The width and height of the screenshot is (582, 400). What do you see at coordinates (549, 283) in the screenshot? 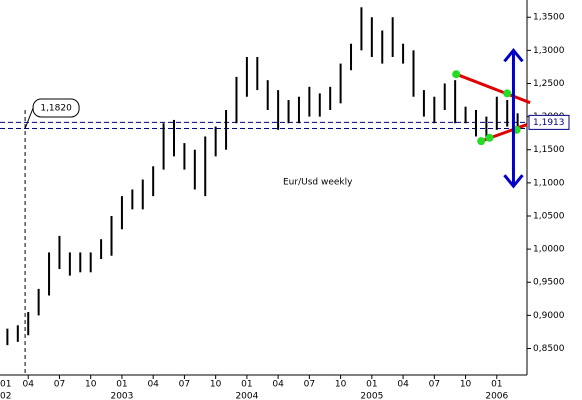
I see `y-tick-label: 0,9500` at bounding box center [549, 283].